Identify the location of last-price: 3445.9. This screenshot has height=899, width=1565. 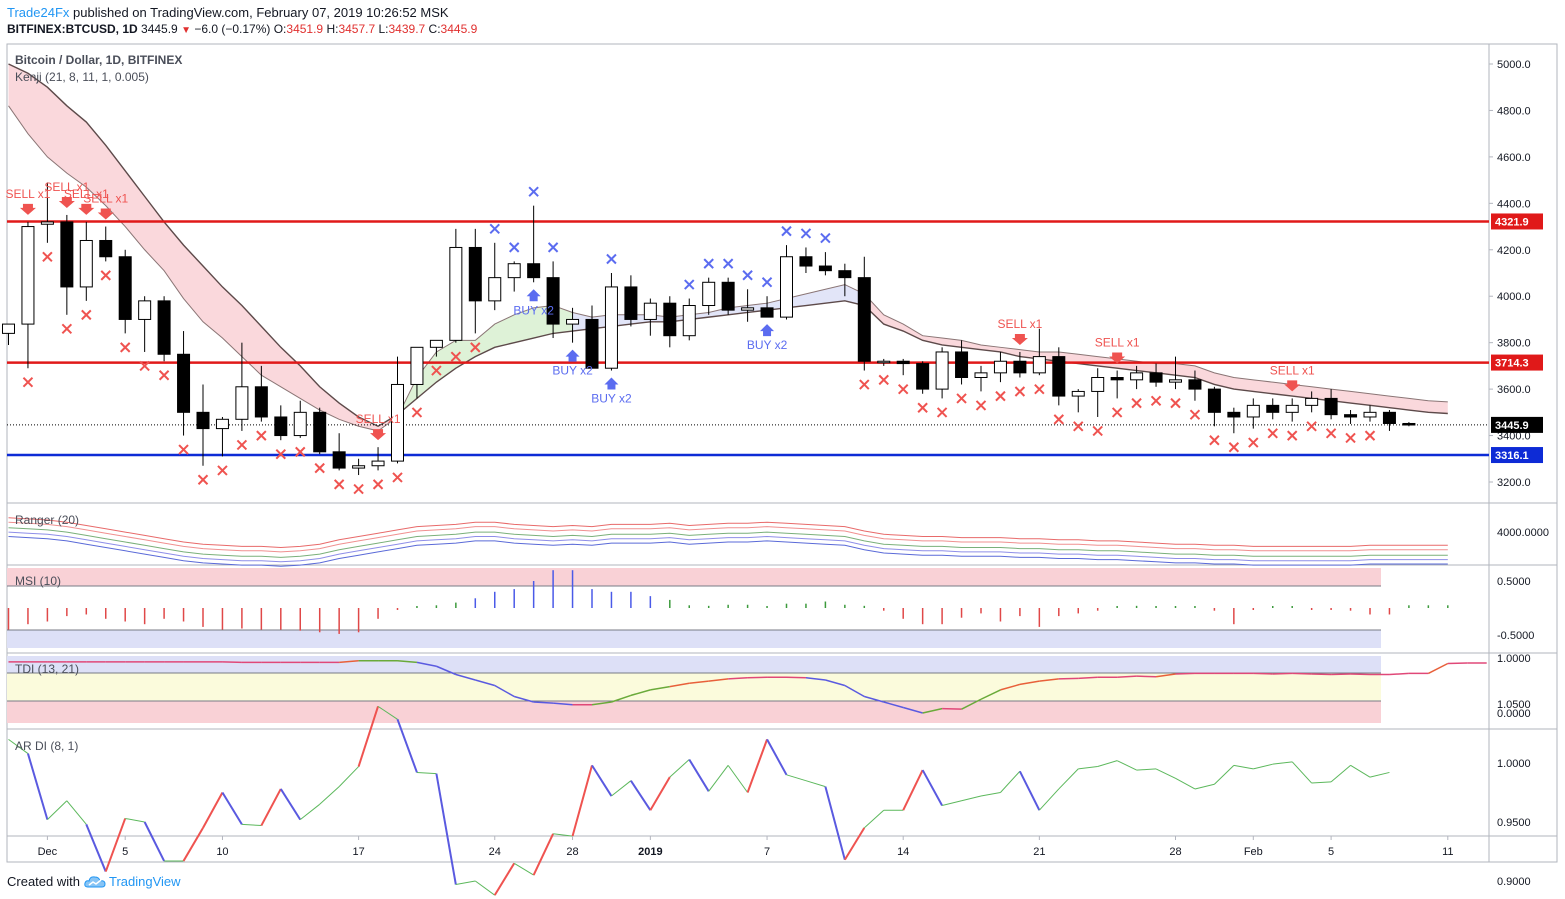
(159, 29).